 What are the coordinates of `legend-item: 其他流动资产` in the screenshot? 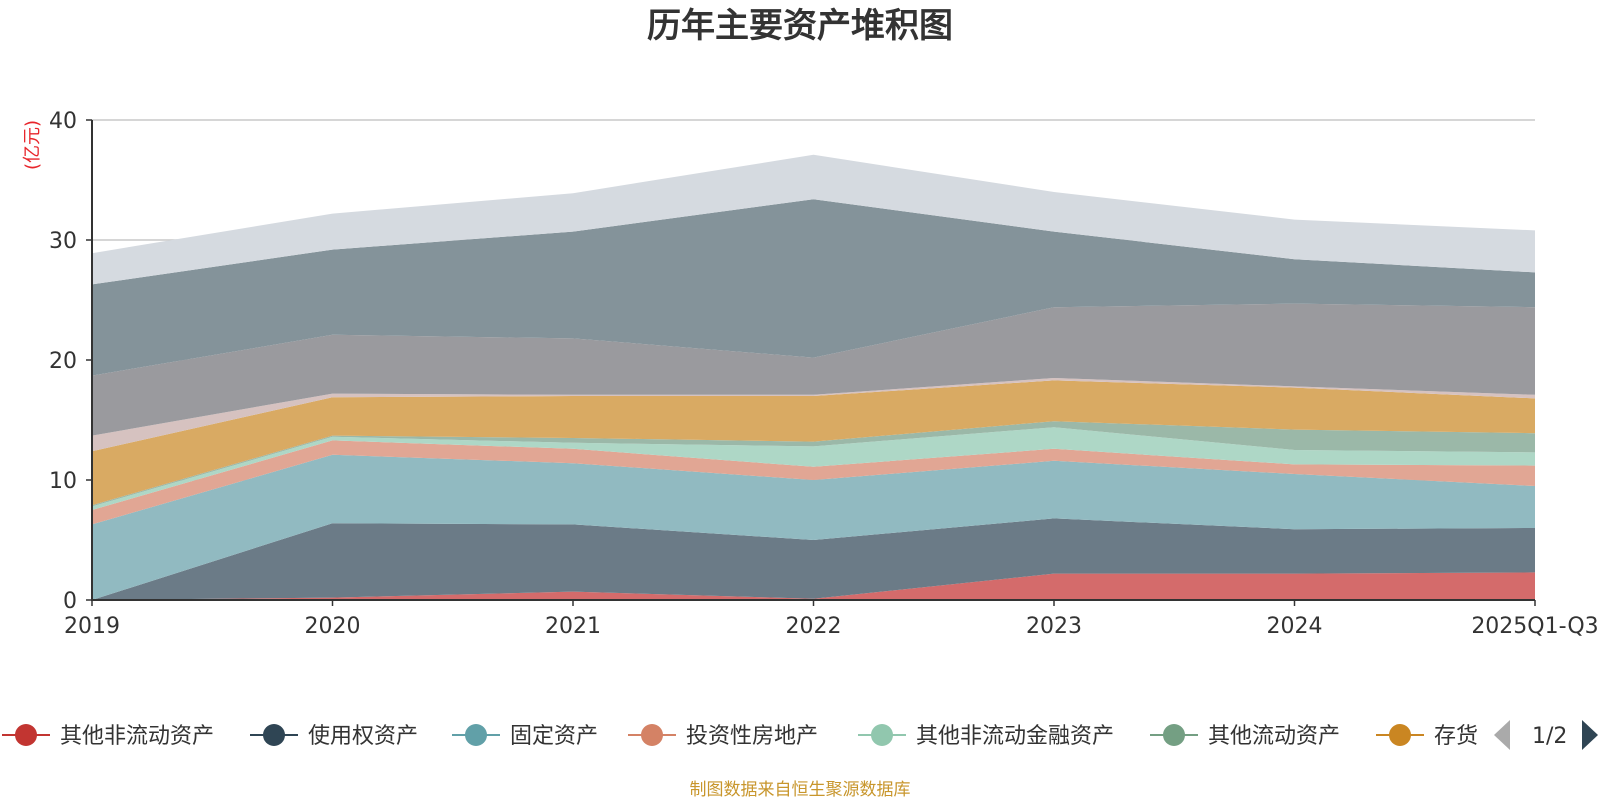 It's located at (1245, 736).